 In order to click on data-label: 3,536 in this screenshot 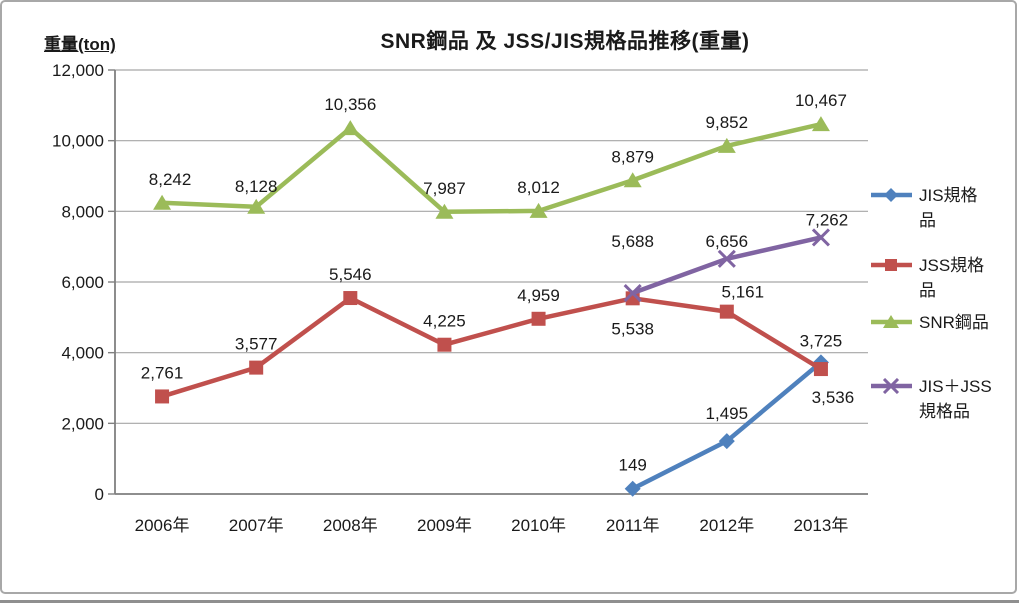, I will do `click(833, 397)`.